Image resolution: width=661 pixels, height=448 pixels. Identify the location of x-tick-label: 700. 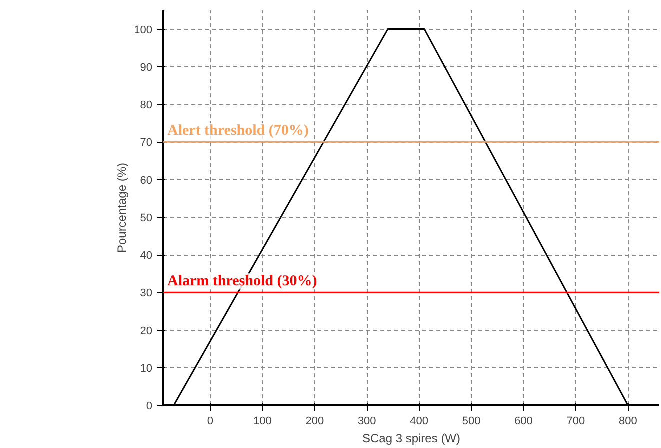
(576, 422).